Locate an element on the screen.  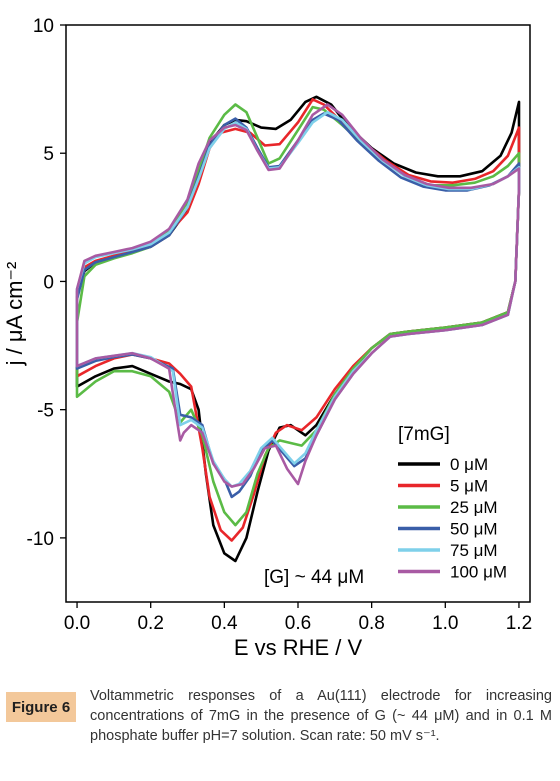
legend-label: 75 μM is located at coordinates (474, 550).